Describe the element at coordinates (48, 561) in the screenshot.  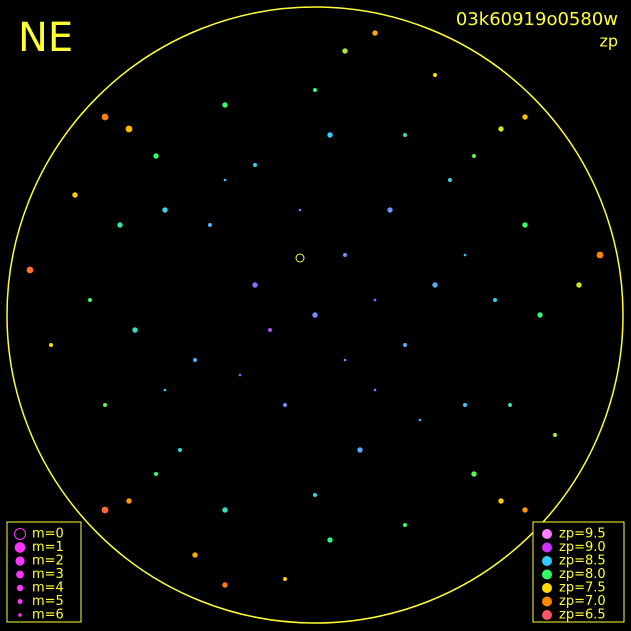
I see `size-legend-label: m=2` at that location.